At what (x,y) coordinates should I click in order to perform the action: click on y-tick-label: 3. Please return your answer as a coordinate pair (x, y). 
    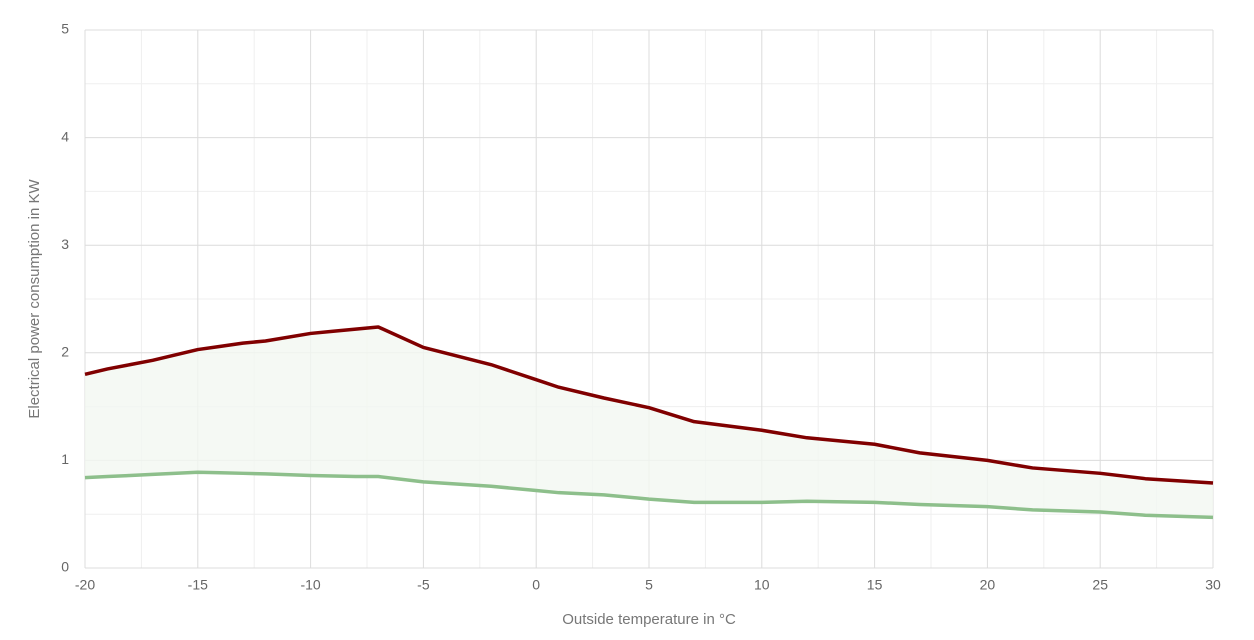
    Looking at the image, I should click on (65, 244).